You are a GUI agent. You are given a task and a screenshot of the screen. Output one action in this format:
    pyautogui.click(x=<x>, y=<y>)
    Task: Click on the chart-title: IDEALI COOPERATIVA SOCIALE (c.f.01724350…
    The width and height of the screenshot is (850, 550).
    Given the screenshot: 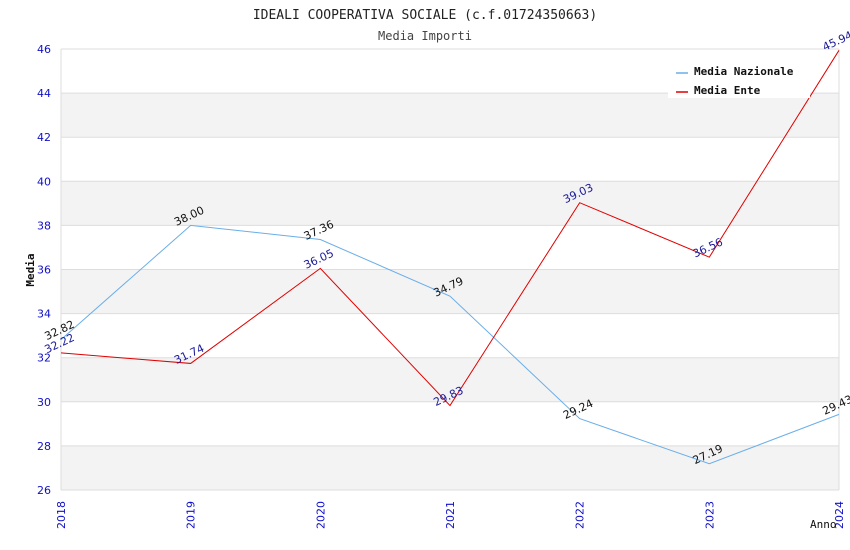 What is the action you would take?
    pyautogui.click(x=425, y=15)
    